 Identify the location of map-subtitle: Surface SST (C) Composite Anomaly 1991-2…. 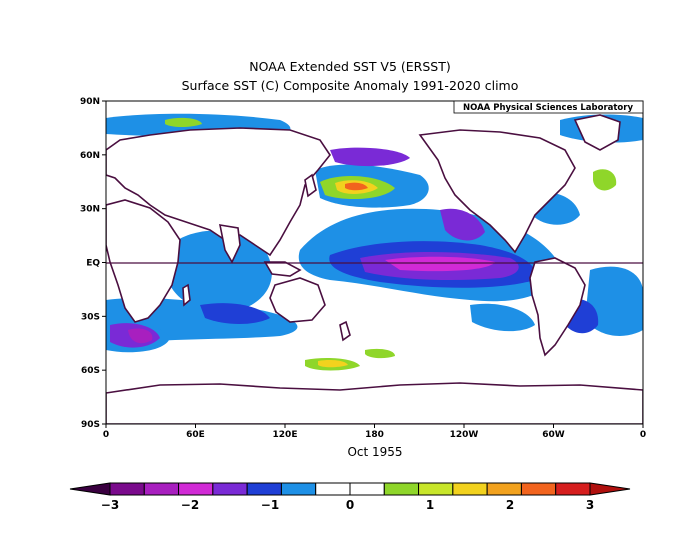
(350, 85).